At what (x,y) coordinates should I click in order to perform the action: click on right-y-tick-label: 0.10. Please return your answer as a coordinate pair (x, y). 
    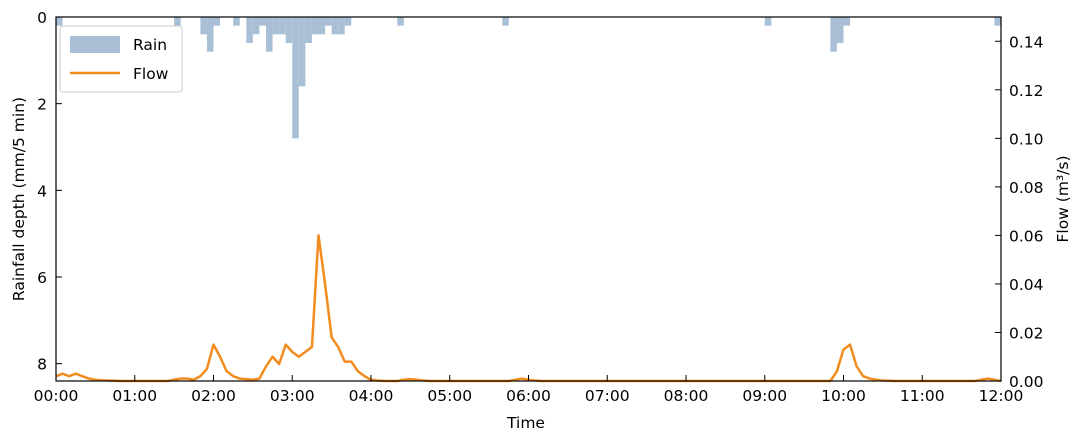
    Looking at the image, I should click on (1026, 139).